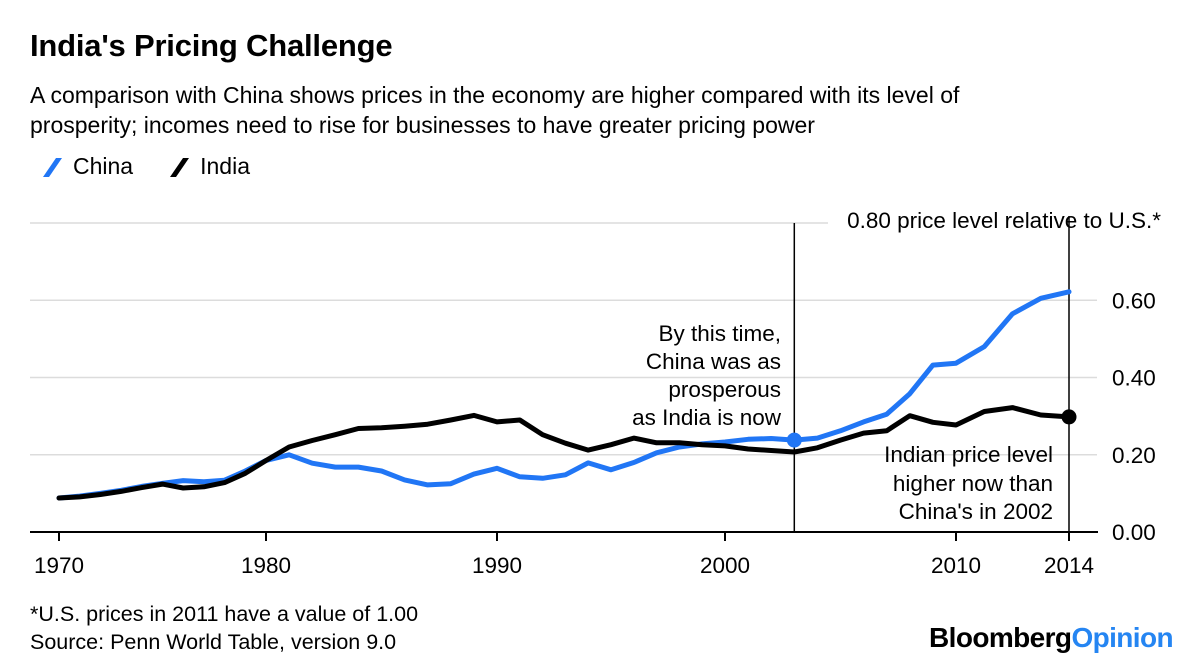 This screenshot has height=669, width=1200. Describe the element at coordinates (956, 565) in the screenshot. I see `x-tick-label: 2010` at that location.